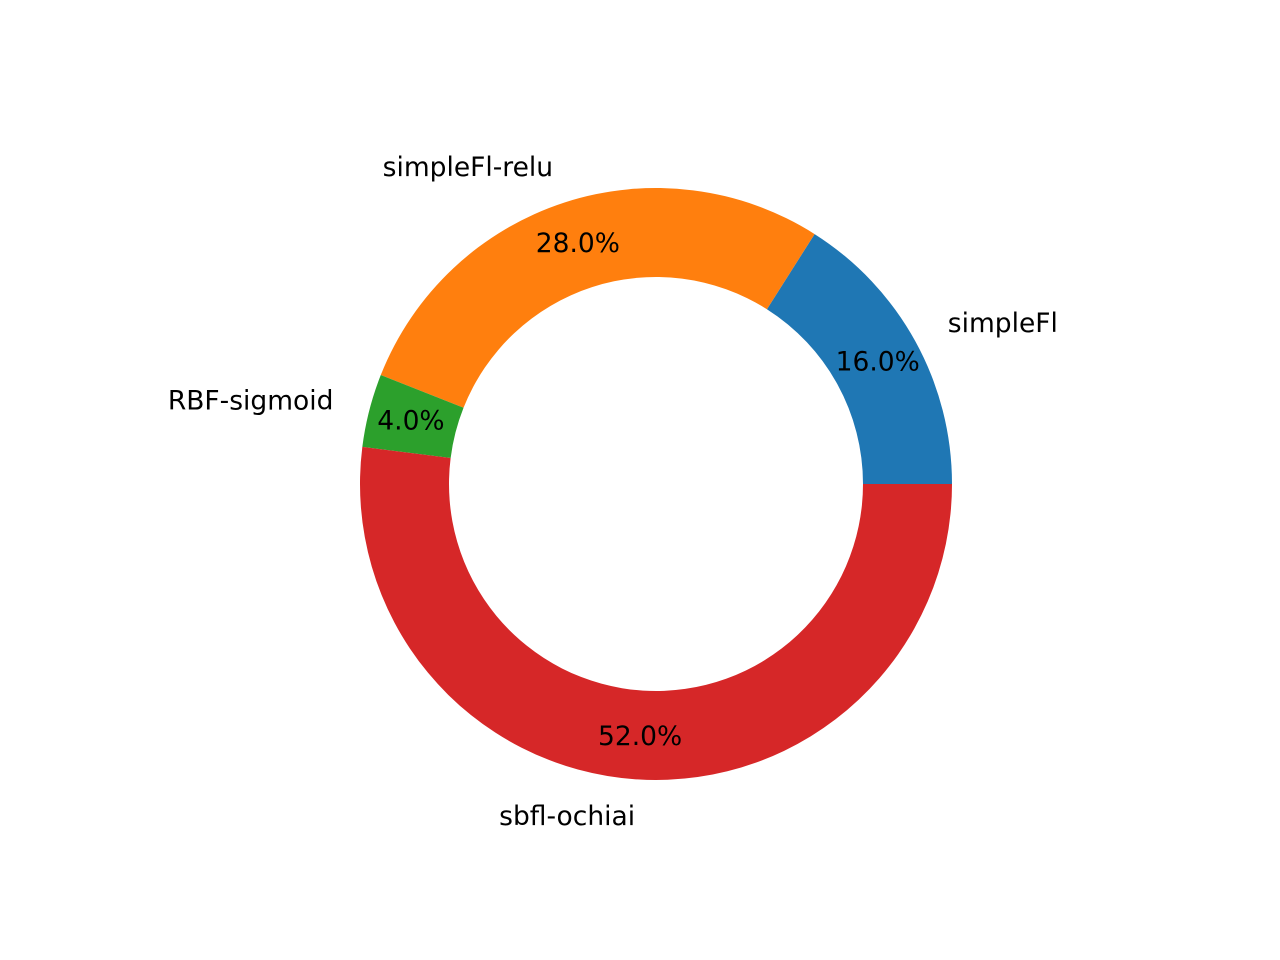 The height and width of the screenshot is (960, 1280). Describe the element at coordinates (597, 297) in the screenshot. I see `slice-simplefl-relu` at that location.